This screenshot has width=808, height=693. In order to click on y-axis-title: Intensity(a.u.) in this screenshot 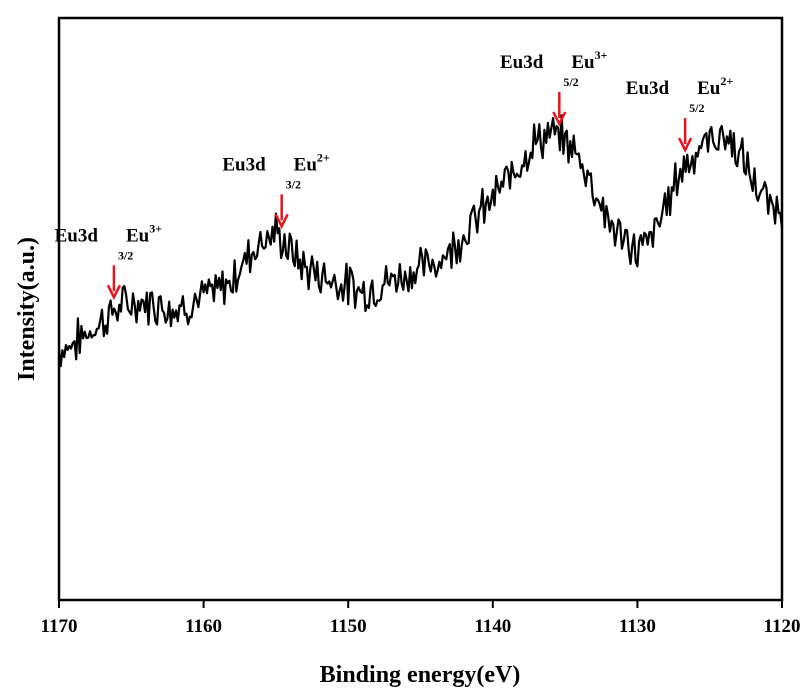, I will do `click(27, 309)`.